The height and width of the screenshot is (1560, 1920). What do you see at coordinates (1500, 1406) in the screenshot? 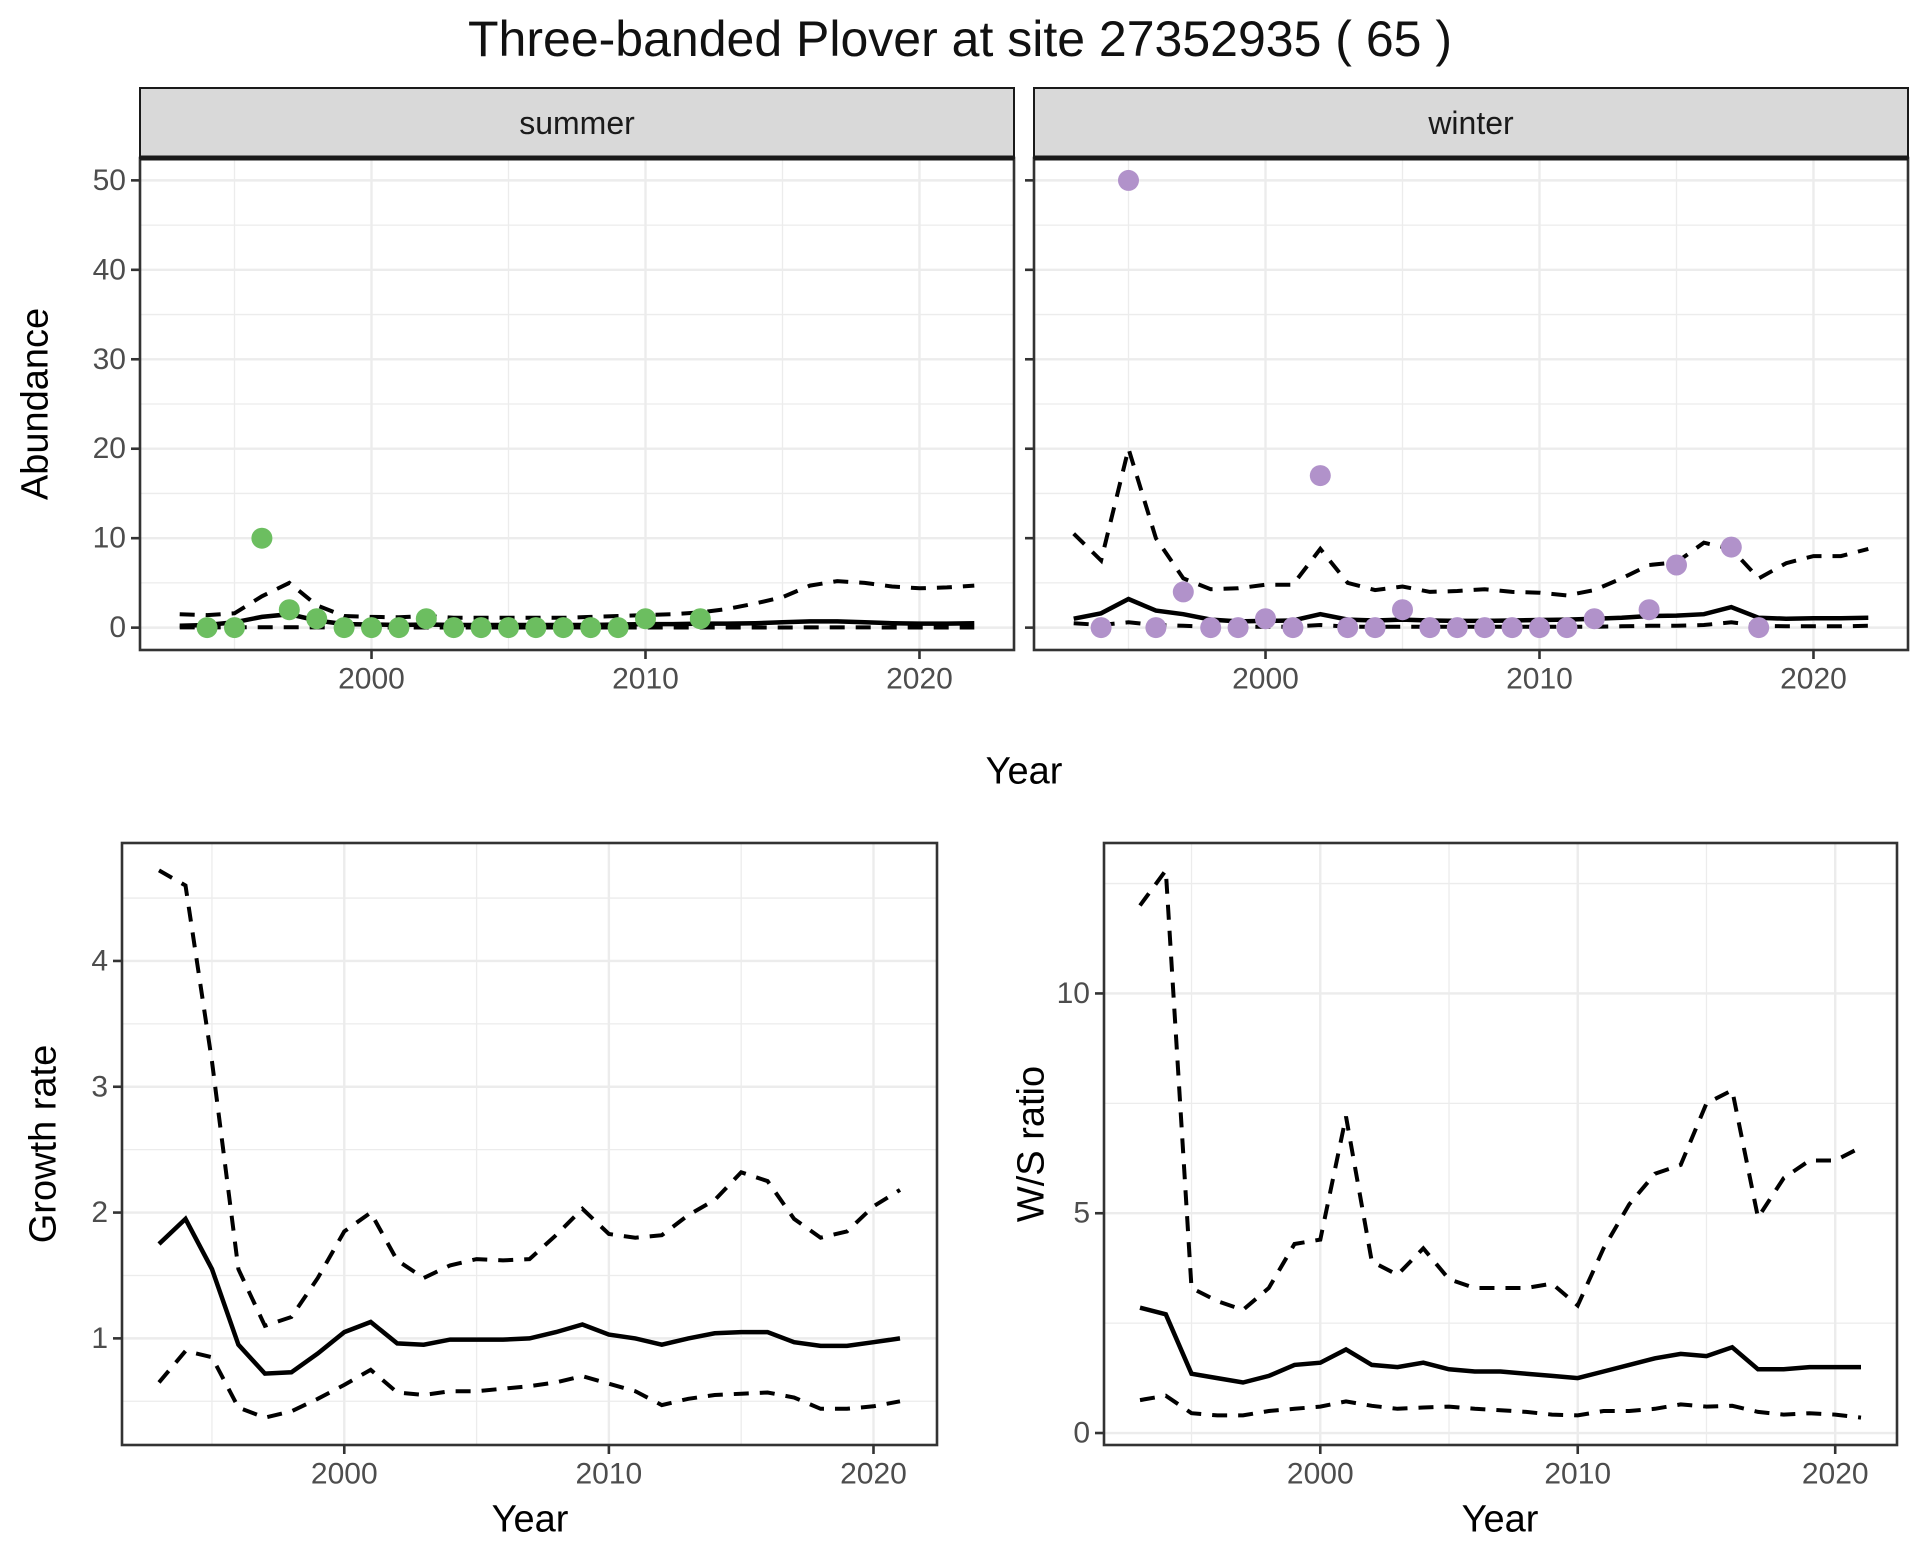
I see `lower_ci-line-ws_ratio` at bounding box center [1500, 1406].